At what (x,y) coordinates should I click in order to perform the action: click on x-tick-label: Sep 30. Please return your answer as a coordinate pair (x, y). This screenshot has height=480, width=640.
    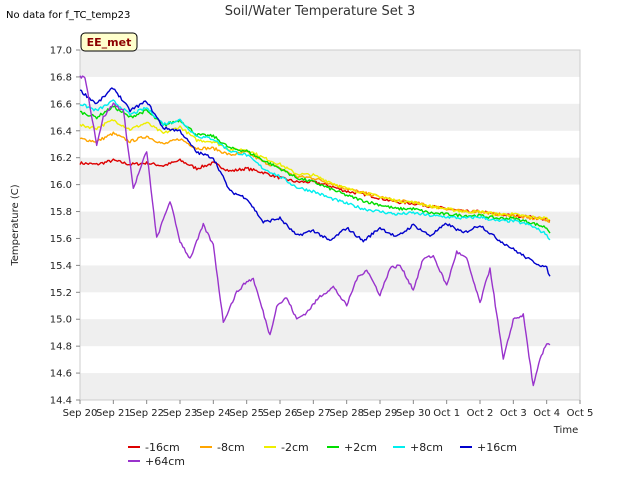
    Looking at the image, I should click on (413, 413).